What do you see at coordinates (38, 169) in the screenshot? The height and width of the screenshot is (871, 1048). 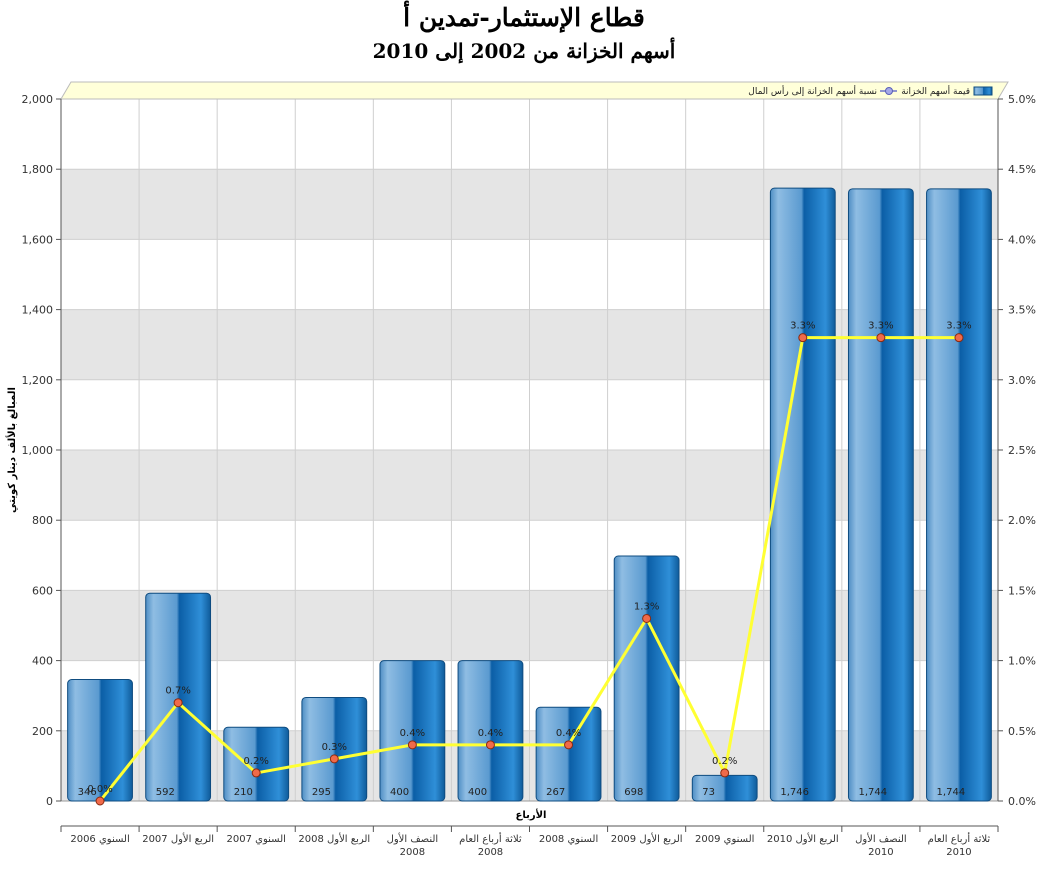 I see `y-tick-label: 1,800` at bounding box center [38, 169].